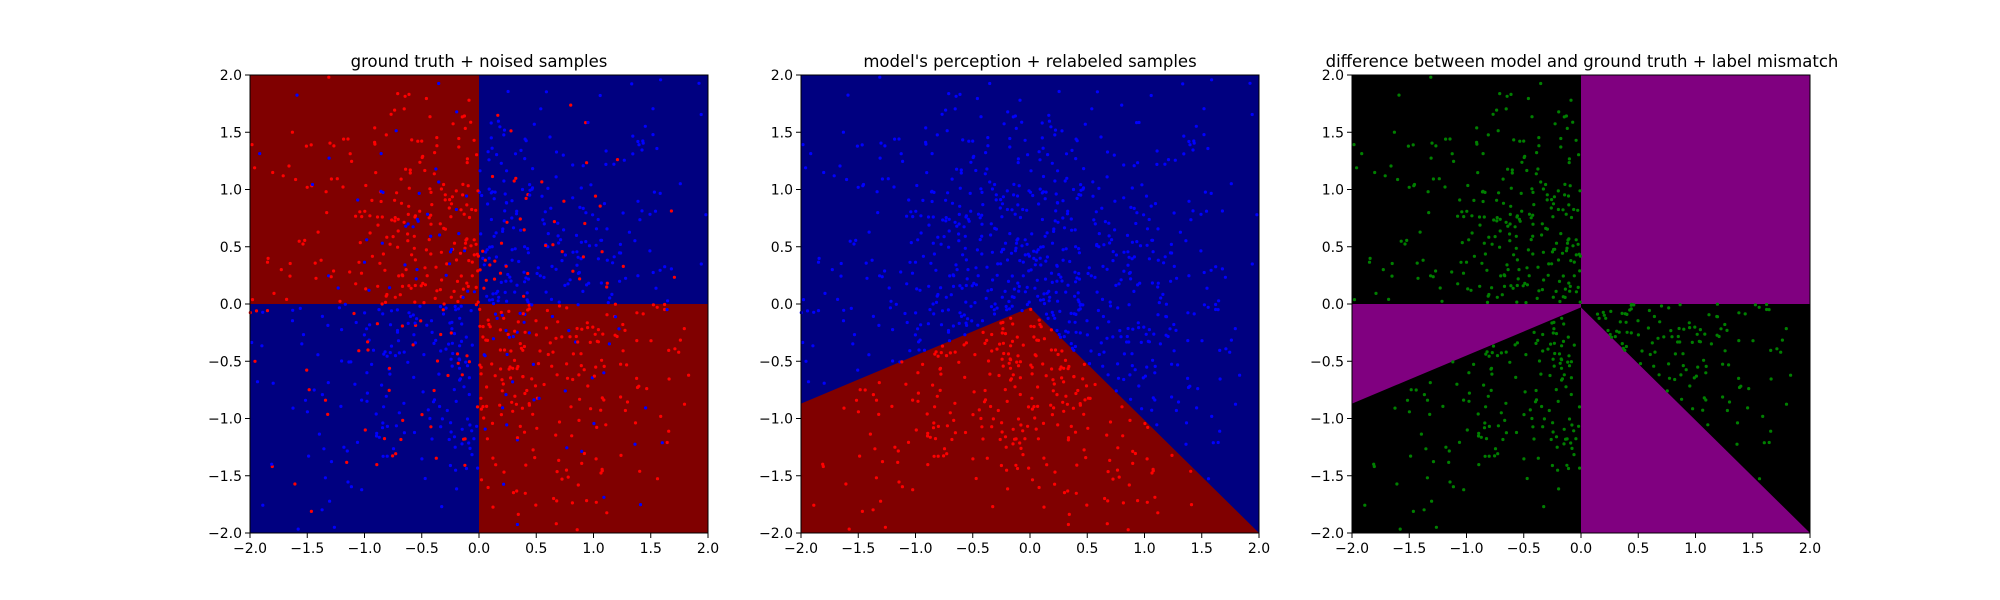 Image resolution: width=2000 pixels, height=600 pixels. Describe the element at coordinates (858, 549) in the screenshot. I see `x-tick-label: −1.5` at that location.